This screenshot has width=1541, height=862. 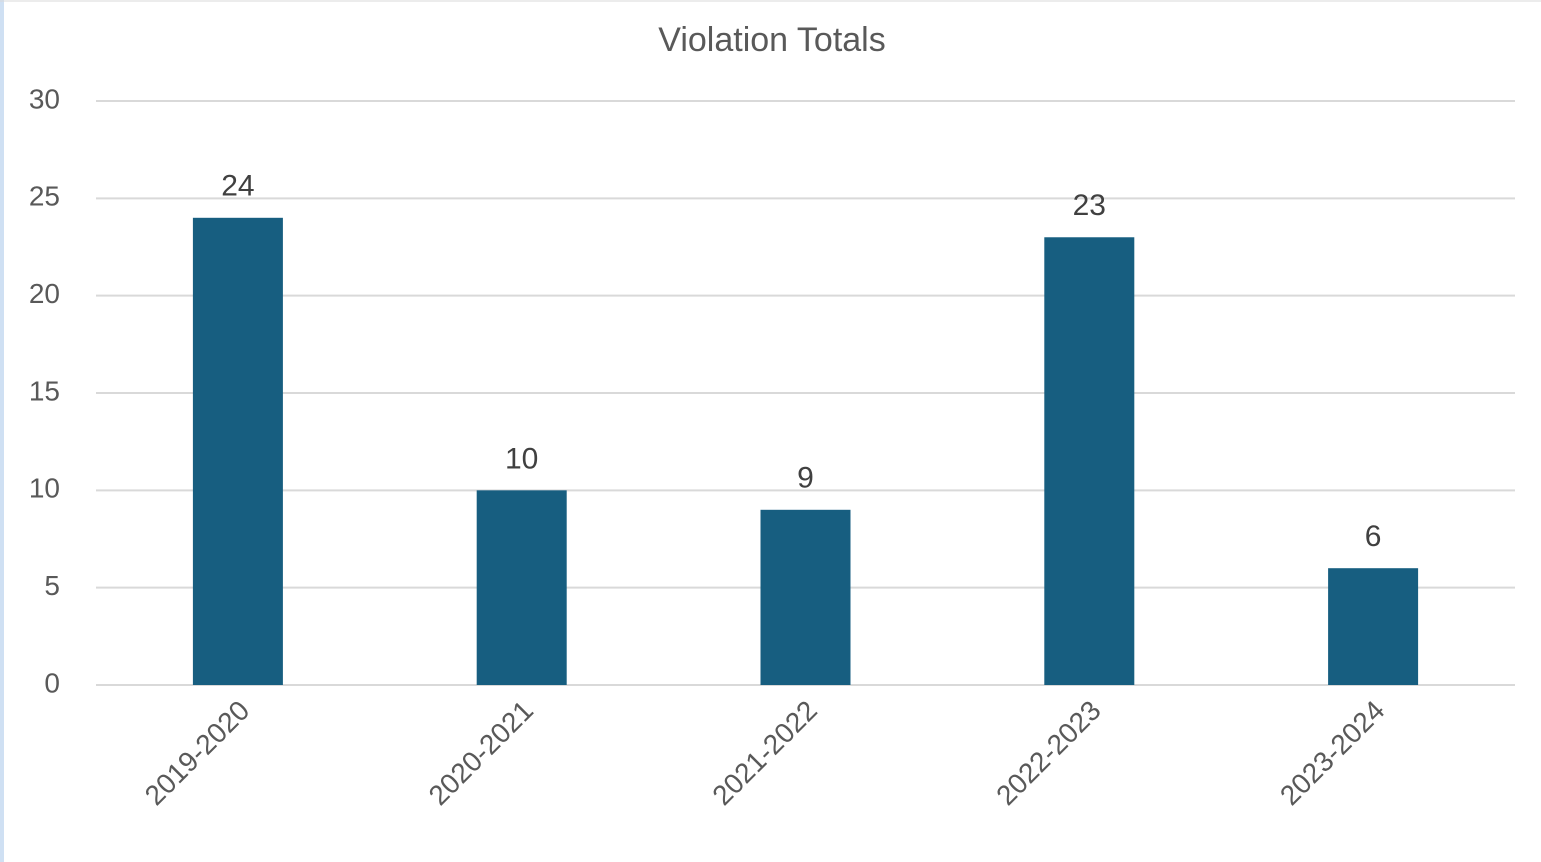 What do you see at coordinates (1089, 205) in the screenshot?
I see `data-label: 23` at bounding box center [1089, 205].